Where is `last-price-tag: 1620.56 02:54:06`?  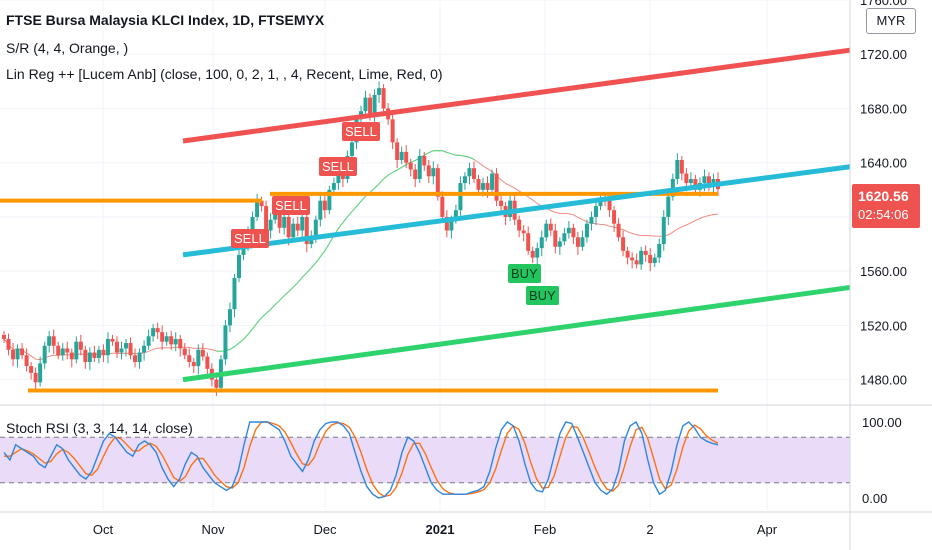 last-price-tag: 1620.56 02:54:06 is located at coordinates (886, 206).